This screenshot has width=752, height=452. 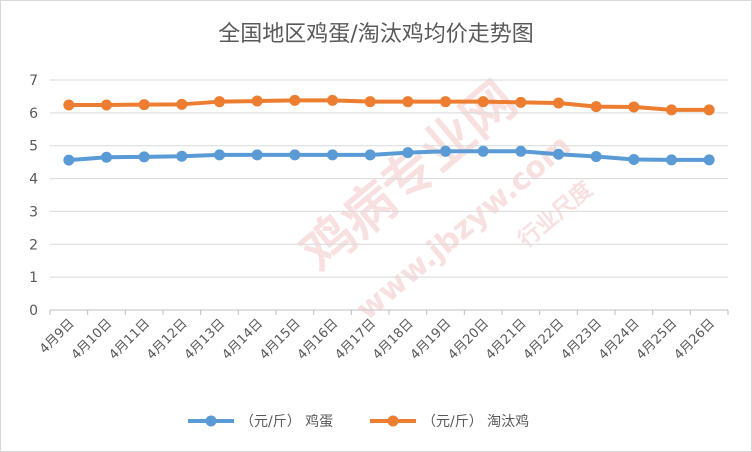 I want to click on legend-label: （元/斤） 鸡蛋, so click(x=286, y=421).